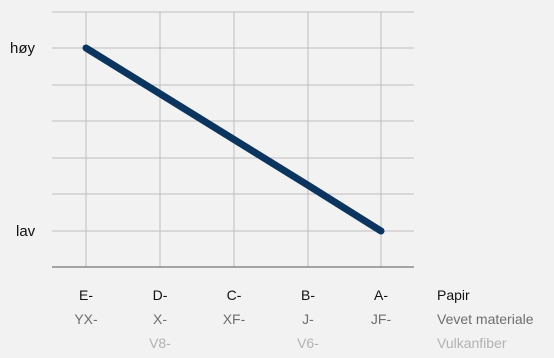 This screenshot has width=554, height=358. What do you see at coordinates (160, 319) in the screenshot?
I see `x-tick-label-row-2-2: X-` at bounding box center [160, 319].